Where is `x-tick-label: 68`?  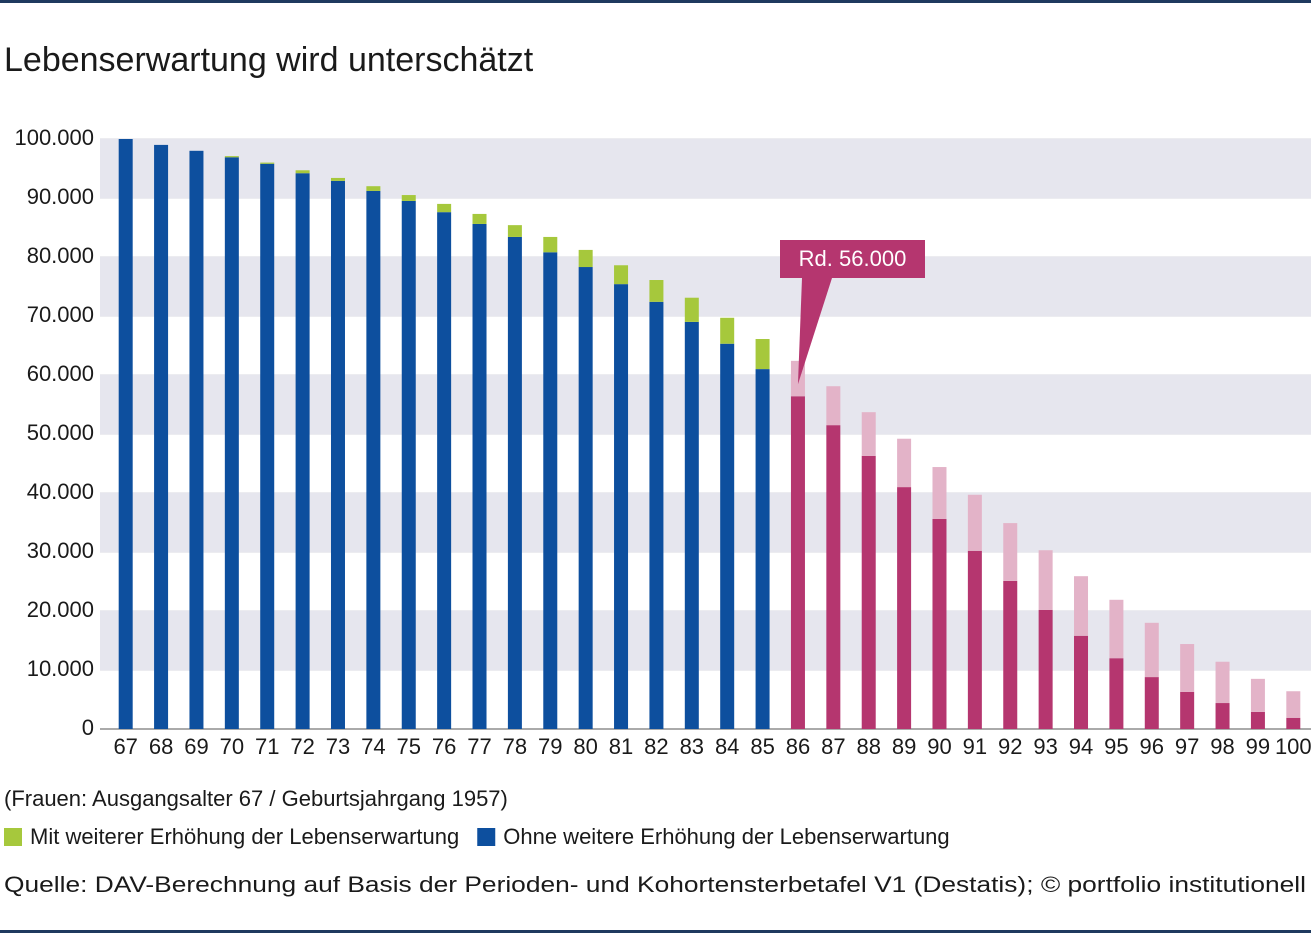
x-tick-label: 68 is located at coordinates (161, 746).